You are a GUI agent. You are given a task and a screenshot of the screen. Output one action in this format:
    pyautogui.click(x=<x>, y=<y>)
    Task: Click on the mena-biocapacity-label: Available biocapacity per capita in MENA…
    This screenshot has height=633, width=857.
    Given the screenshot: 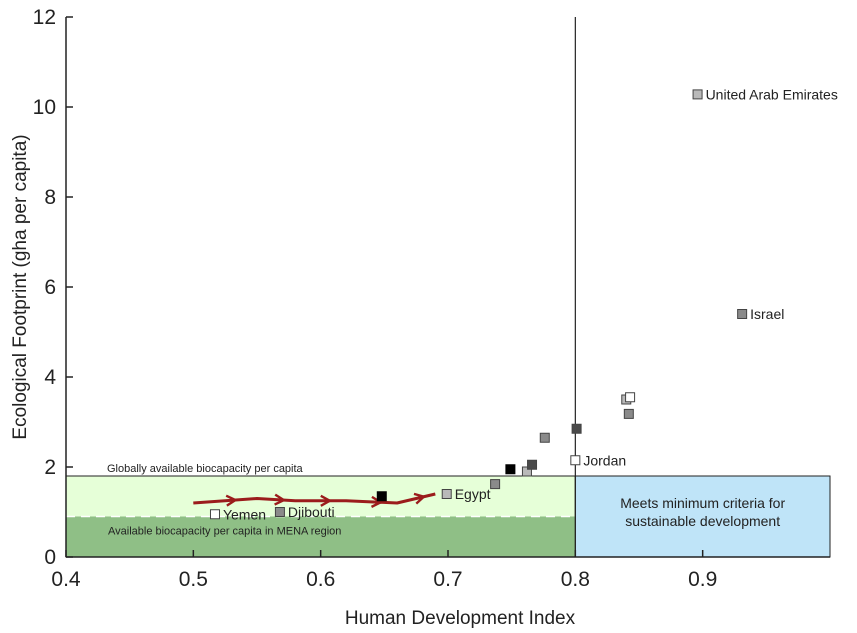 What is the action you would take?
    pyautogui.click(x=224, y=532)
    